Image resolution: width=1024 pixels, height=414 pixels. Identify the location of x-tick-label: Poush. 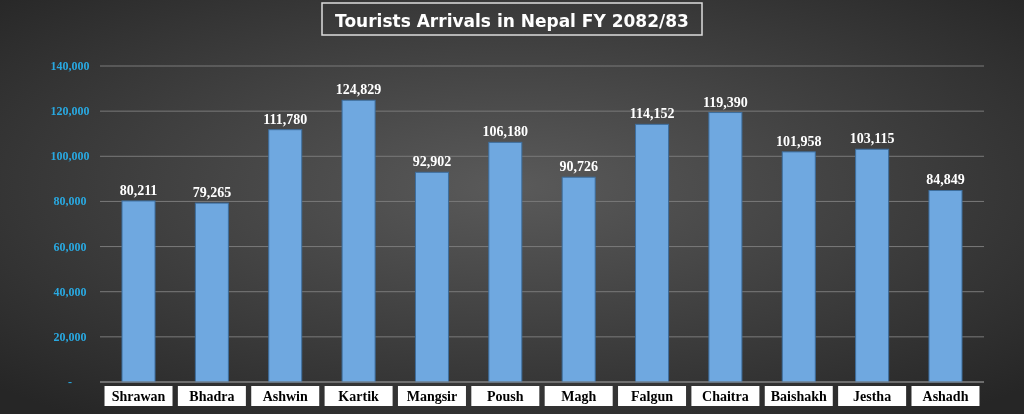
(505, 396).